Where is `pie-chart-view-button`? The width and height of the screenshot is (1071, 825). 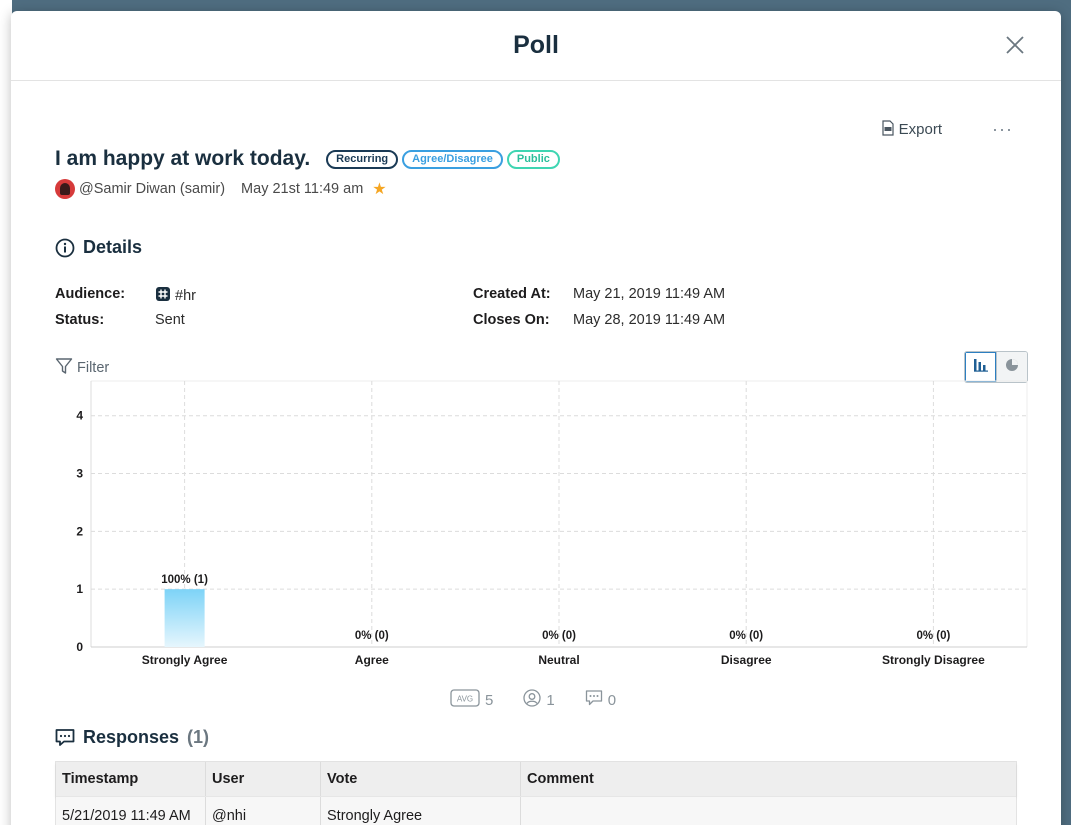 pie-chart-view-button is located at coordinates (1011, 367).